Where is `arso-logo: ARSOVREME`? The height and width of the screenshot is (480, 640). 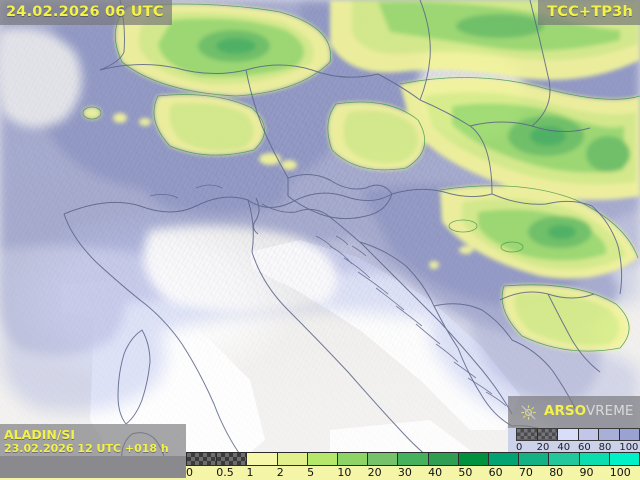
arso-logo: ARSOVREME is located at coordinates (574, 412).